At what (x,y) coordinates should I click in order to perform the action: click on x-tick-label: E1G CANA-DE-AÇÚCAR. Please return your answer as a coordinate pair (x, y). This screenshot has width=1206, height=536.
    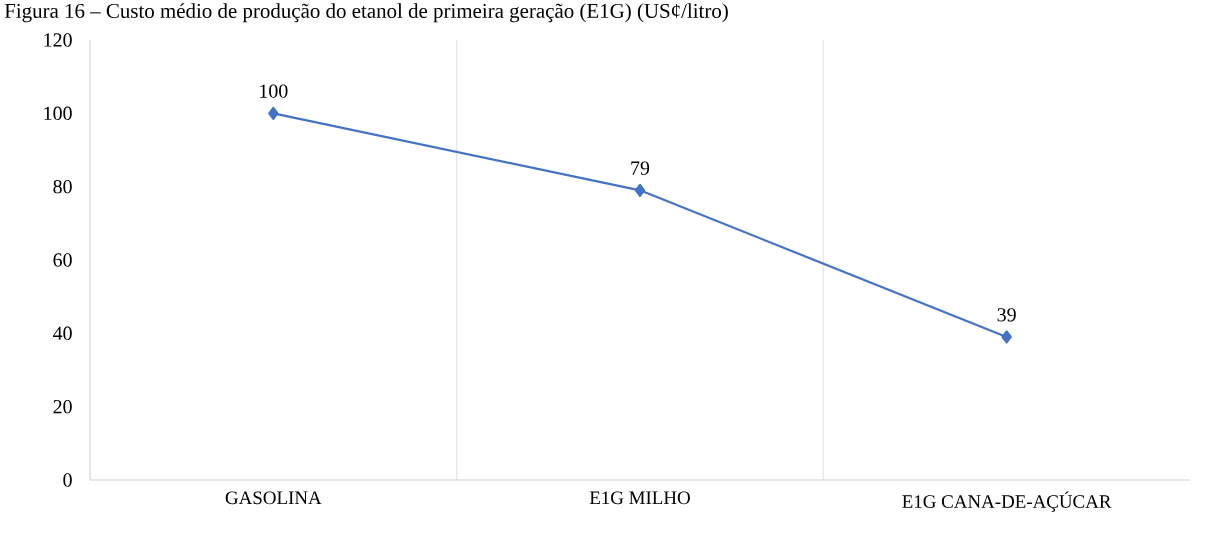
    Looking at the image, I should click on (1007, 501).